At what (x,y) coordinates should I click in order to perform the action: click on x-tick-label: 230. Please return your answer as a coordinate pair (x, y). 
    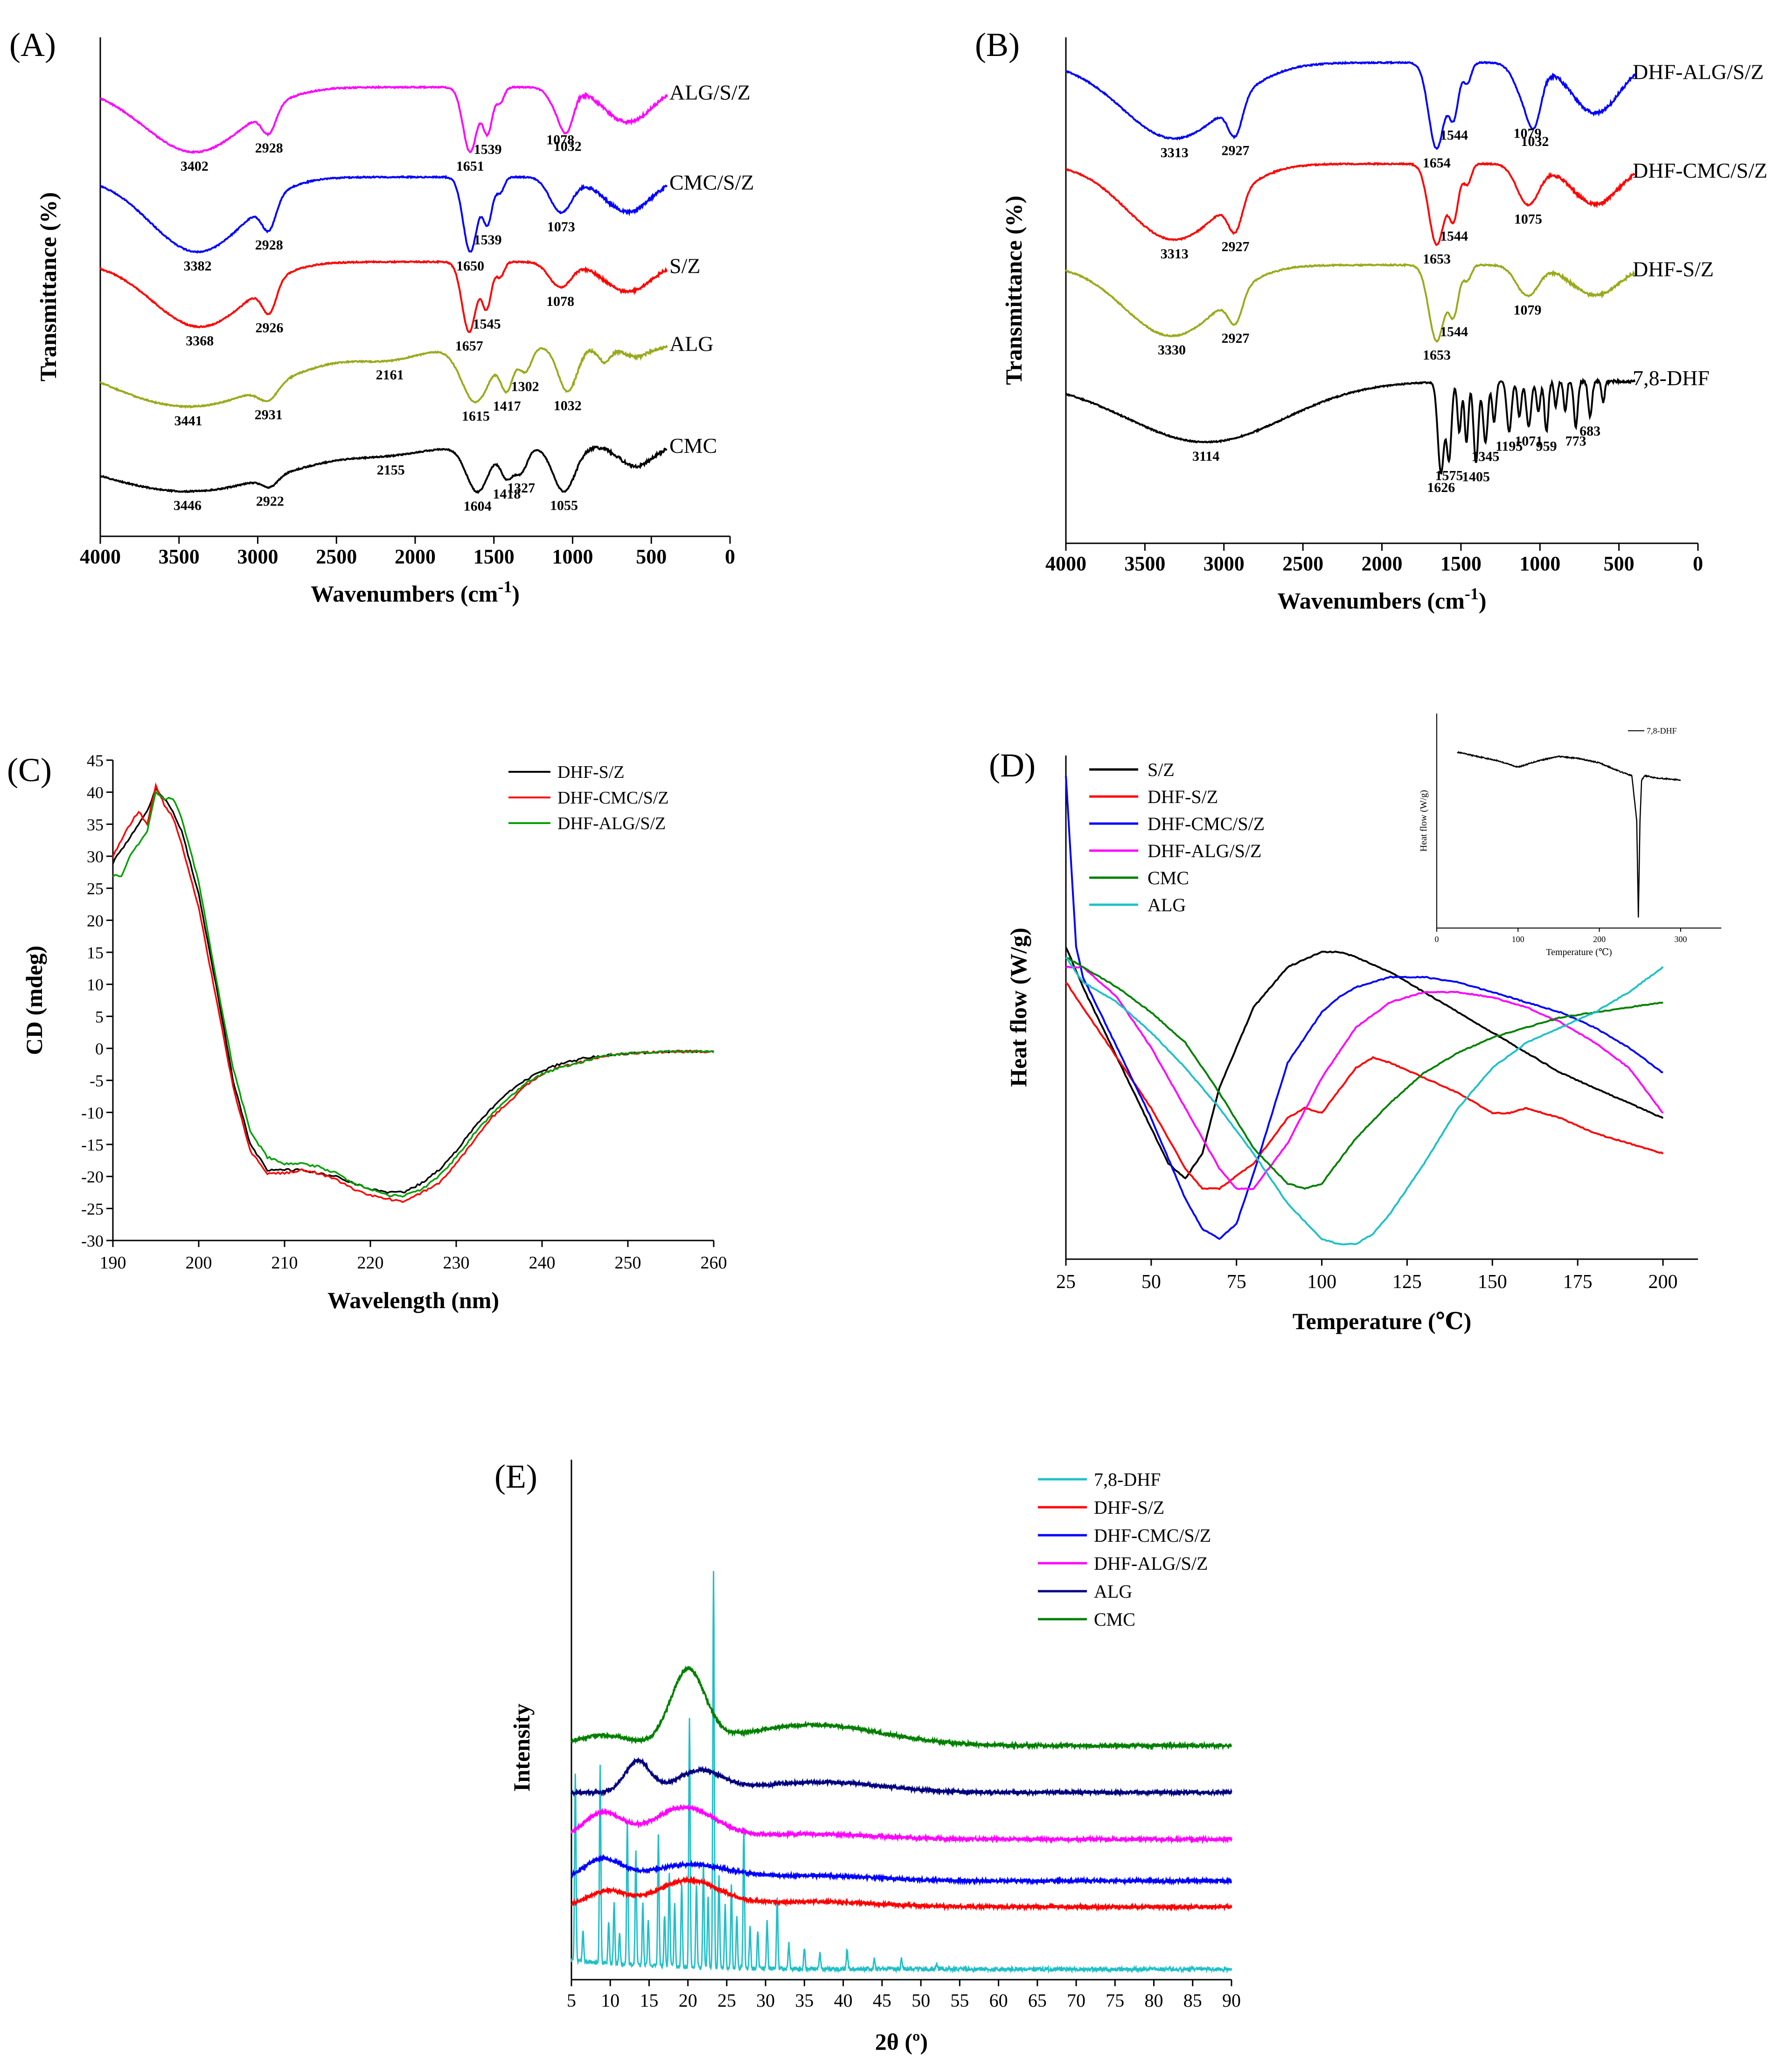
    Looking at the image, I should click on (457, 1263).